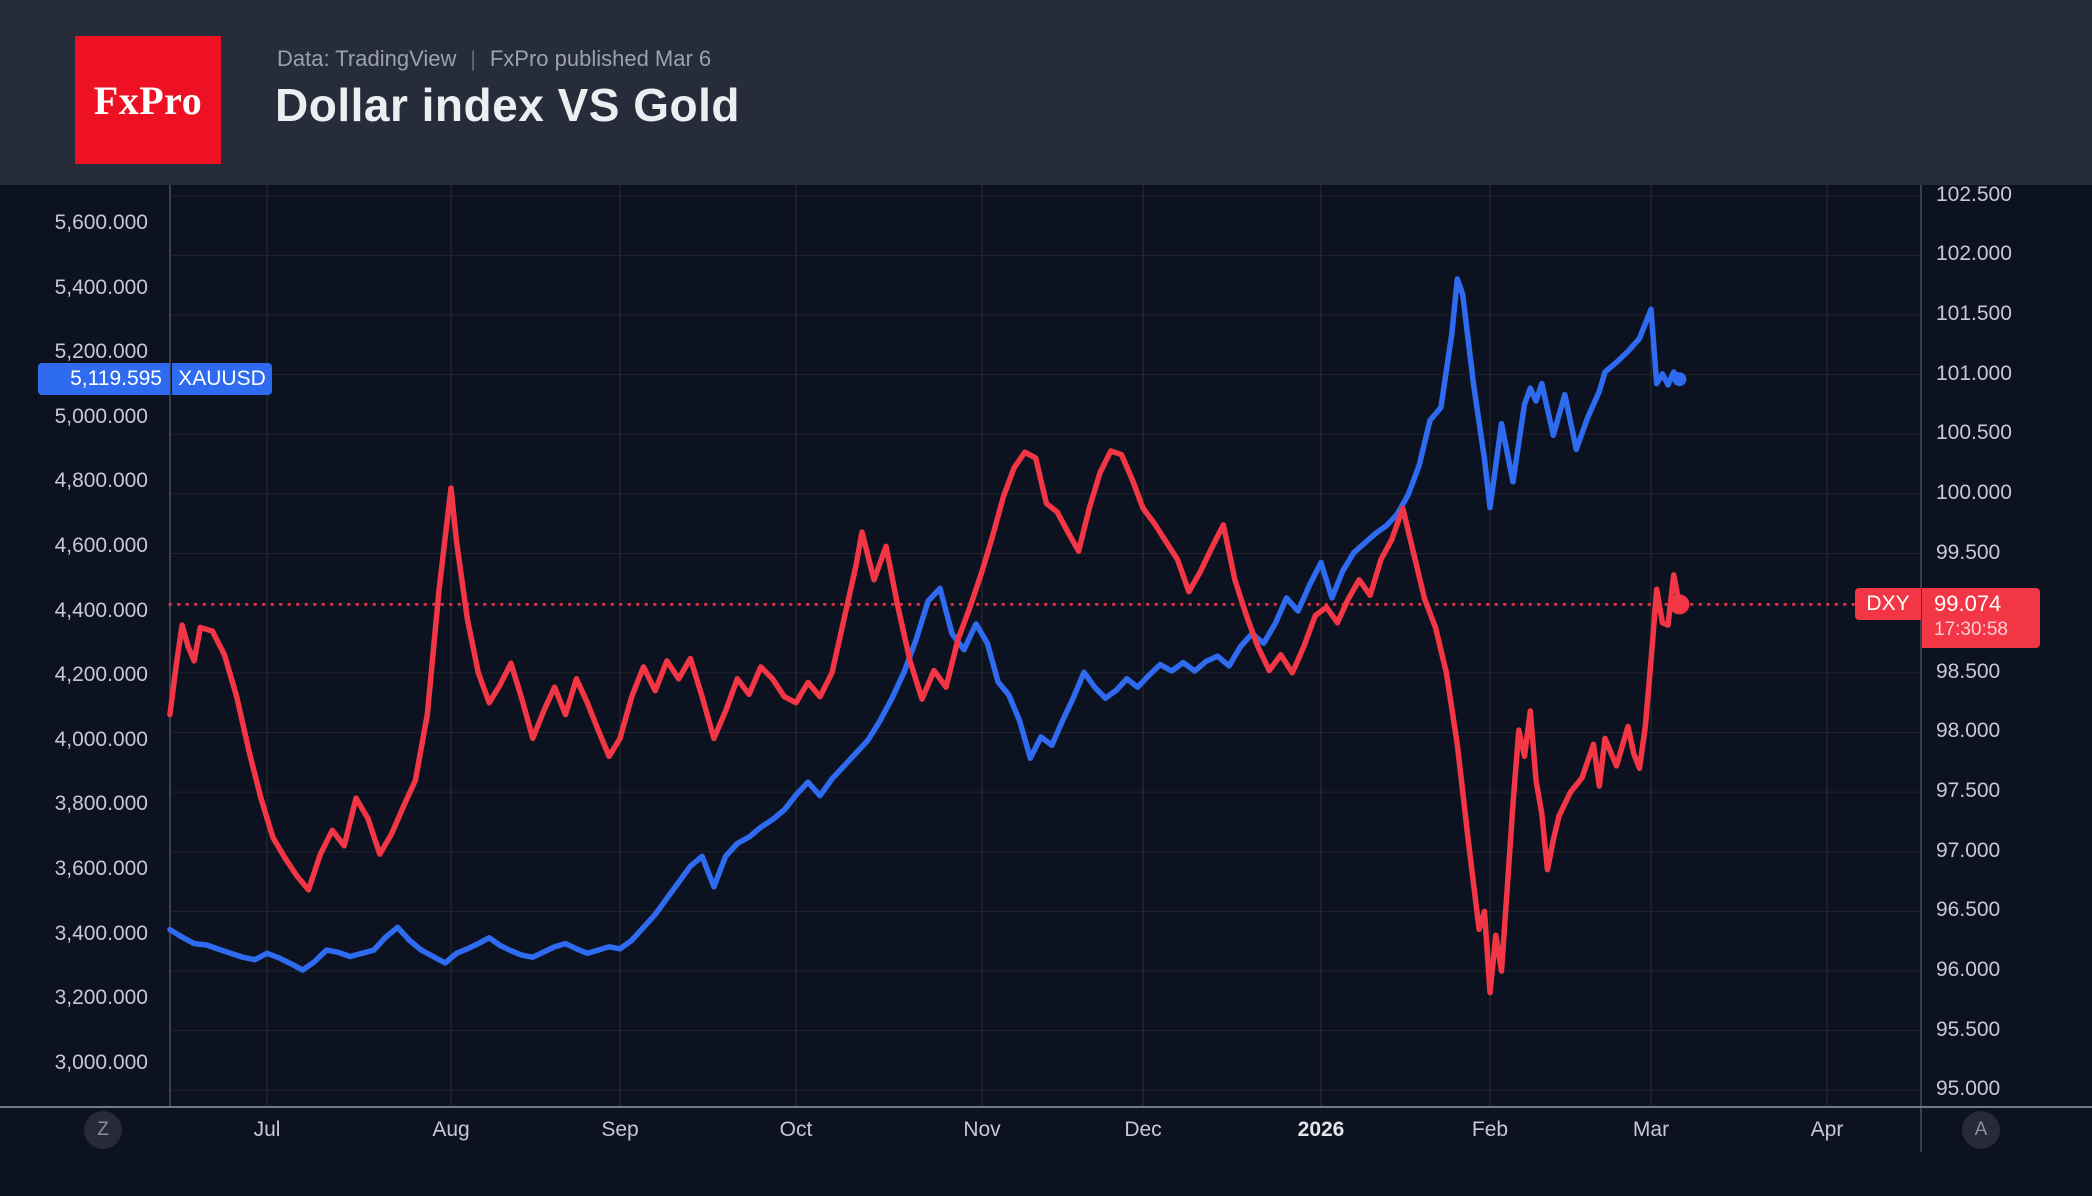 The height and width of the screenshot is (1196, 2092). Describe the element at coordinates (267, 1129) in the screenshot. I see `time-axis-tick: Jul` at that location.